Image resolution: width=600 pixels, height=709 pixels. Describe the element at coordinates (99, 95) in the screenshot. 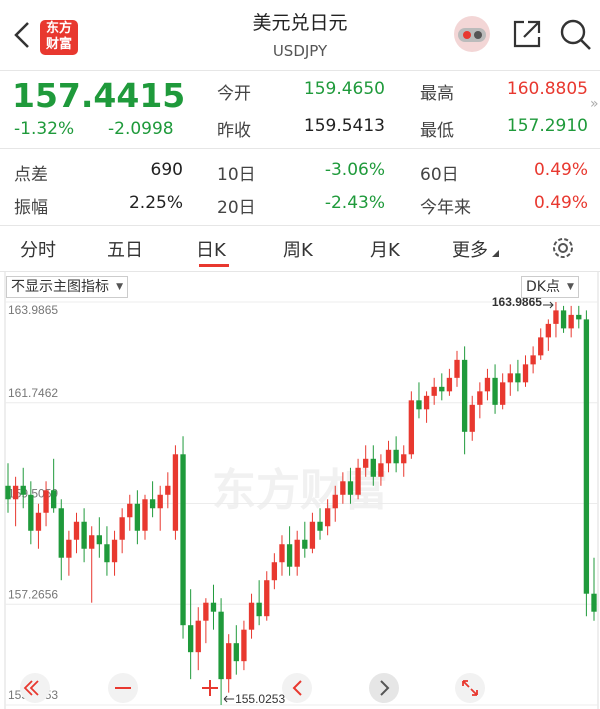

I see `price: 157.4415` at that location.